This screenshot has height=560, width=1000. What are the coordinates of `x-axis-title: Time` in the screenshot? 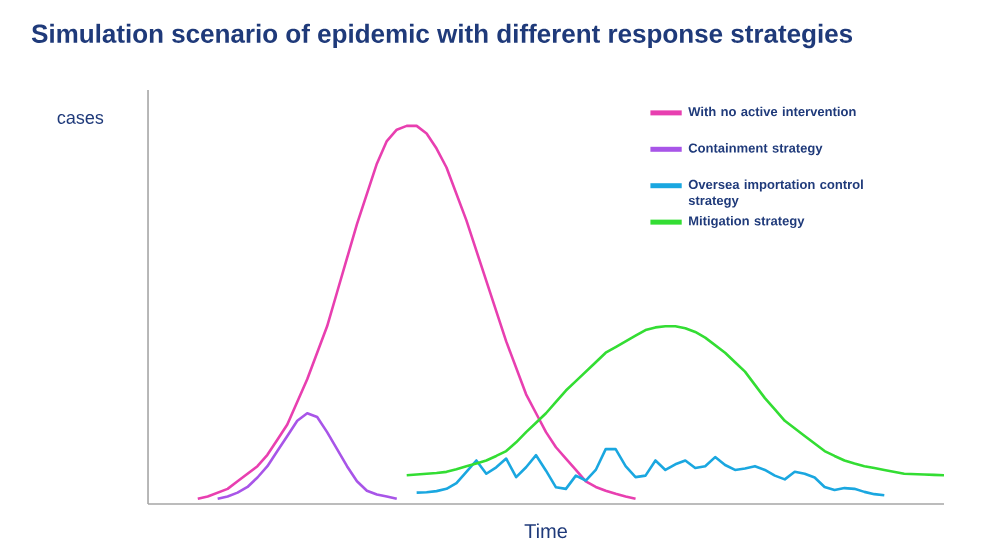 It's located at (545, 531).